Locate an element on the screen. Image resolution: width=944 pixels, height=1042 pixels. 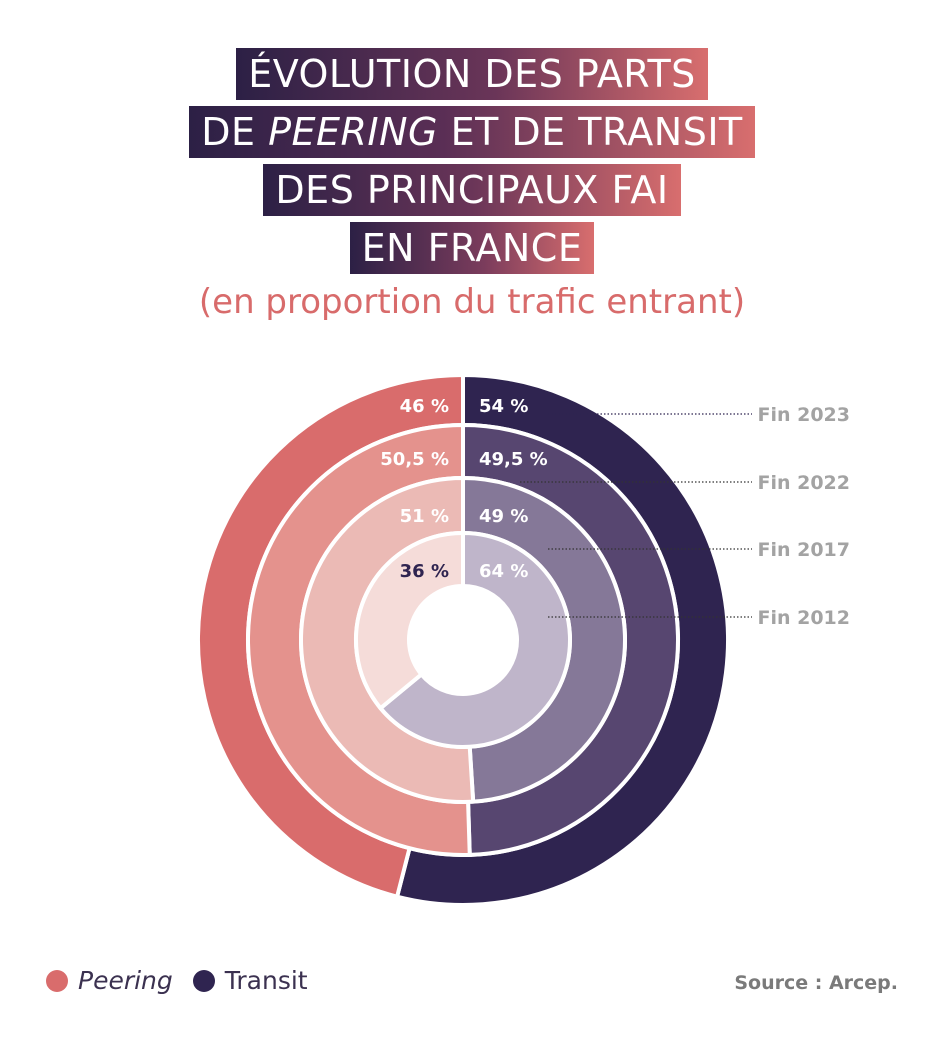
legend-item-transit: Transit is located at coordinates (250, 980).